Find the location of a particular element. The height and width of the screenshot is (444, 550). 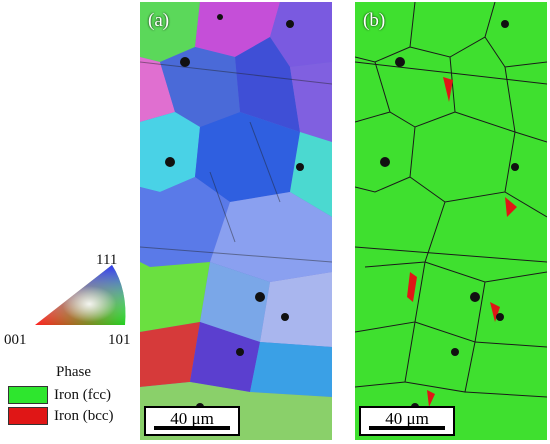

scale-bar-b-text: 40 μm is located at coordinates (407, 418).